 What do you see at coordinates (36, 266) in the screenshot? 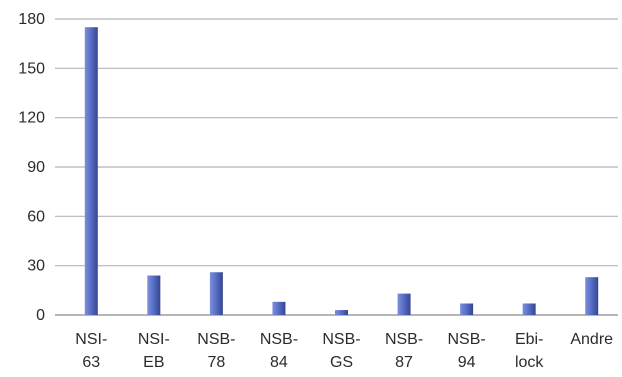
I see `y-tick-label: 30` at bounding box center [36, 266].